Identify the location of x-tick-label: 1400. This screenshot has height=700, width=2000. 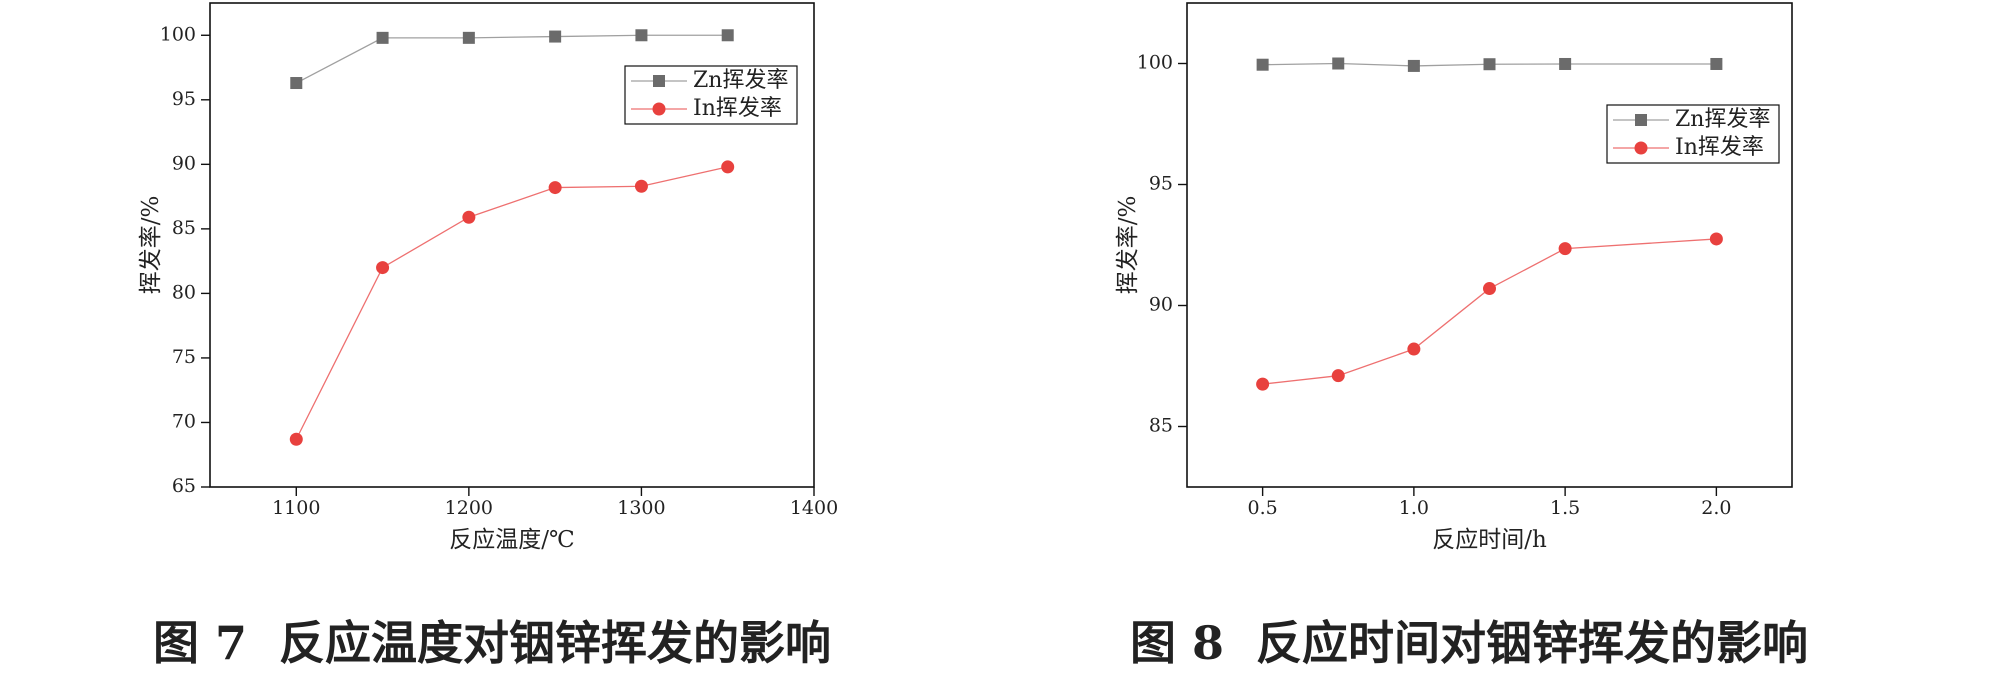
(814, 508).